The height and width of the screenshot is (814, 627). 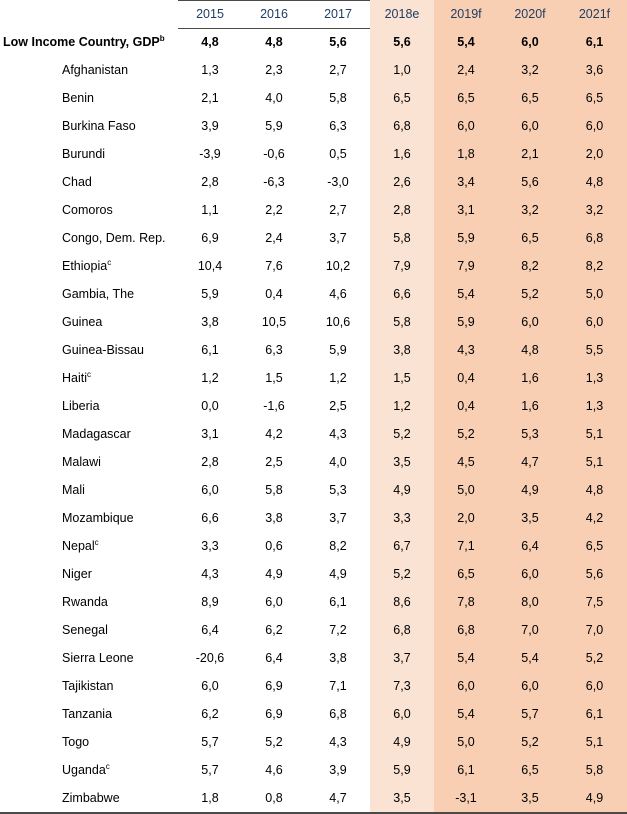 What do you see at coordinates (466, 602) in the screenshot?
I see `value-cell: 7,8` at bounding box center [466, 602].